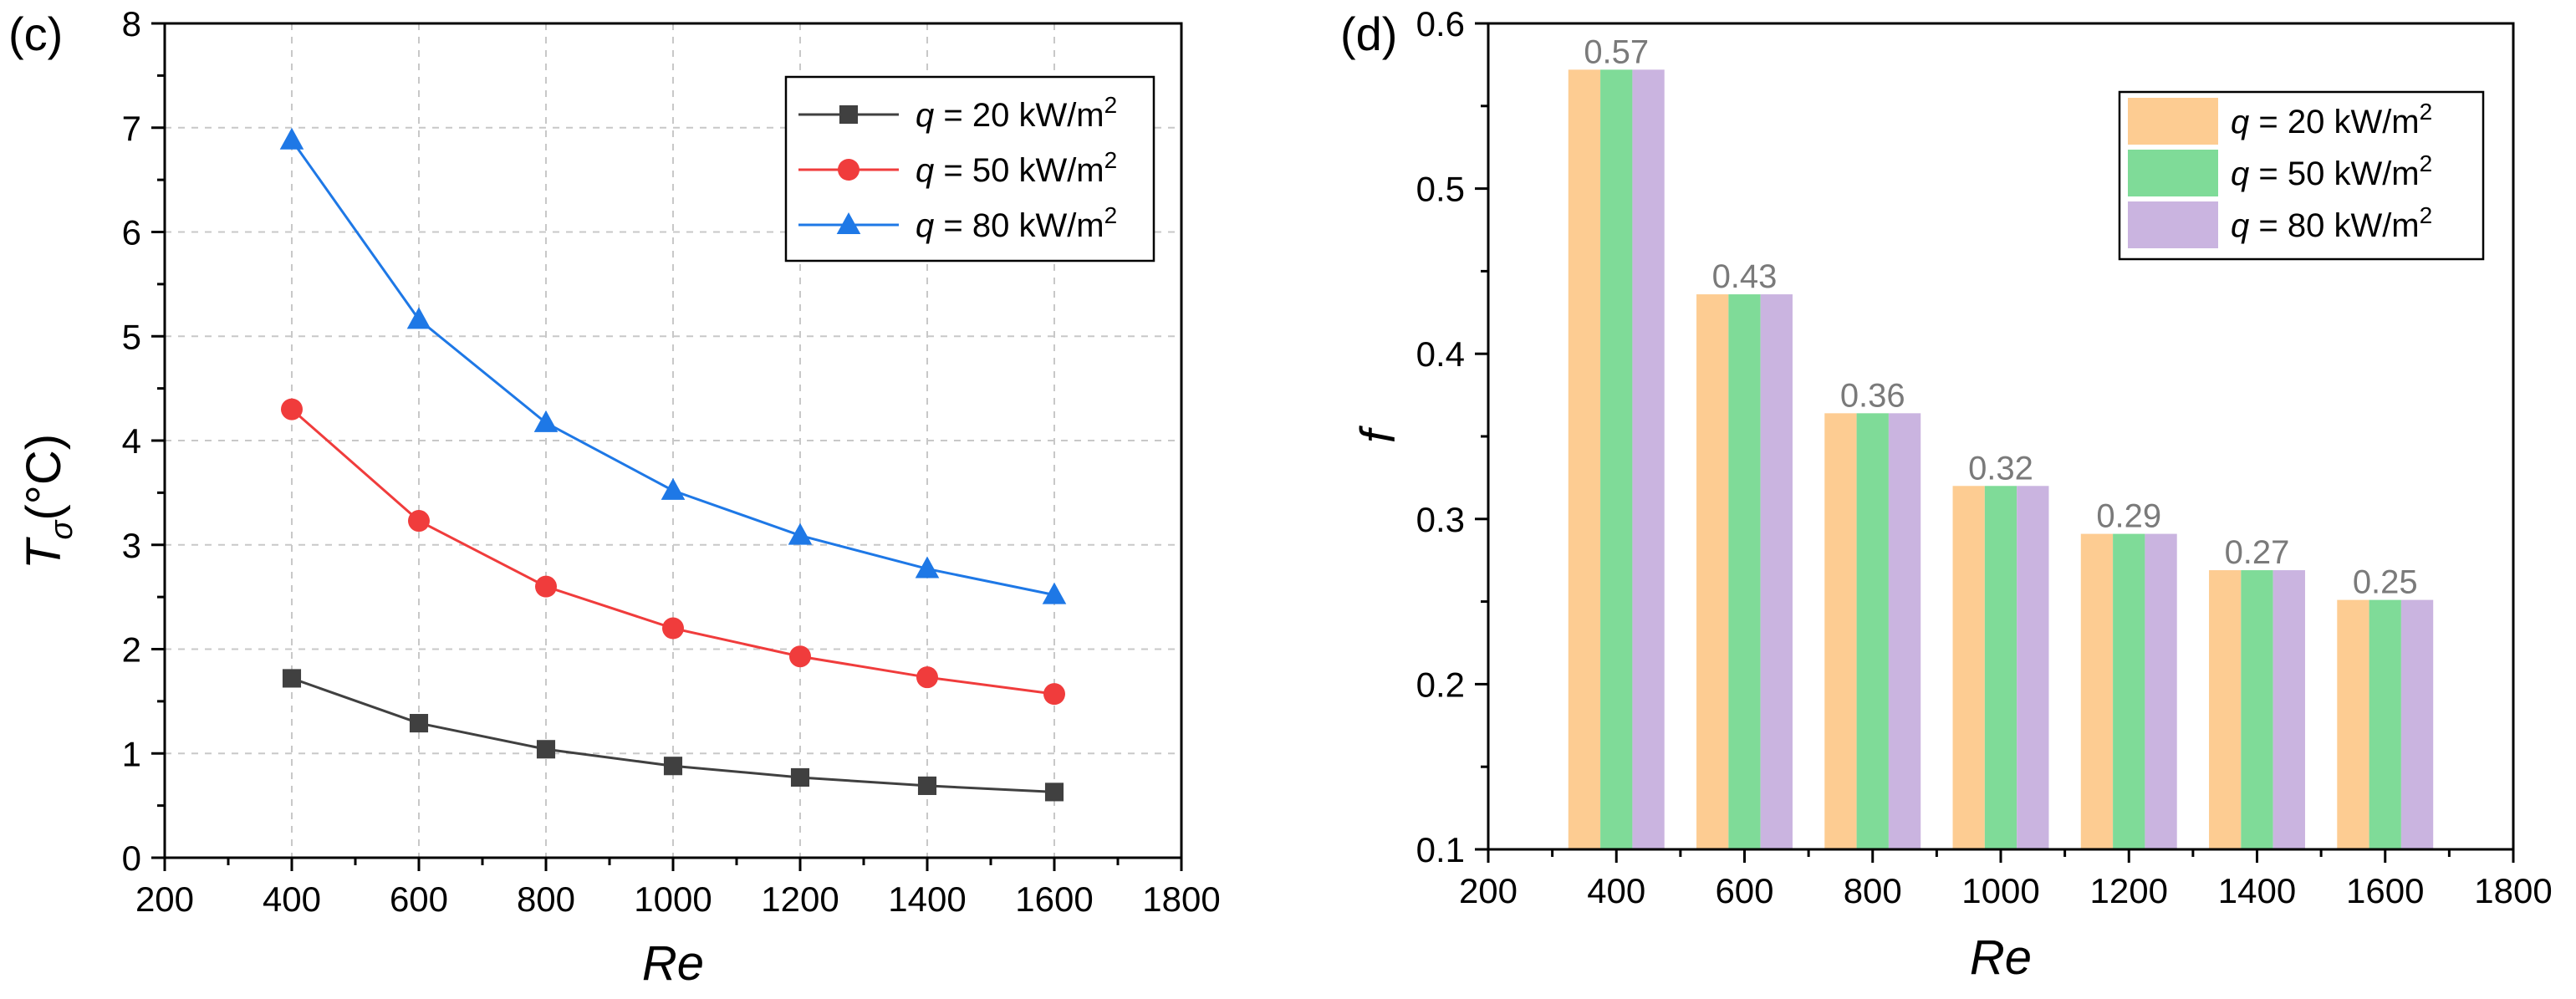 Image resolution: width=2576 pixels, height=999 pixels. Describe the element at coordinates (1872, 395) in the screenshot. I see `data-label: 0.36` at that location.